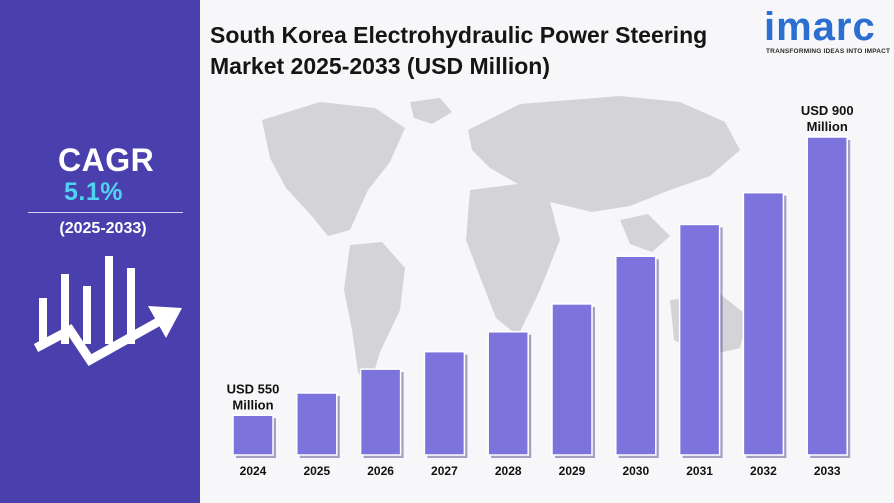 The image size is (894, 503). Describe the element at coordinates (572, 471) in the screenshot. I see `x-tick-label: 2029` at that location.